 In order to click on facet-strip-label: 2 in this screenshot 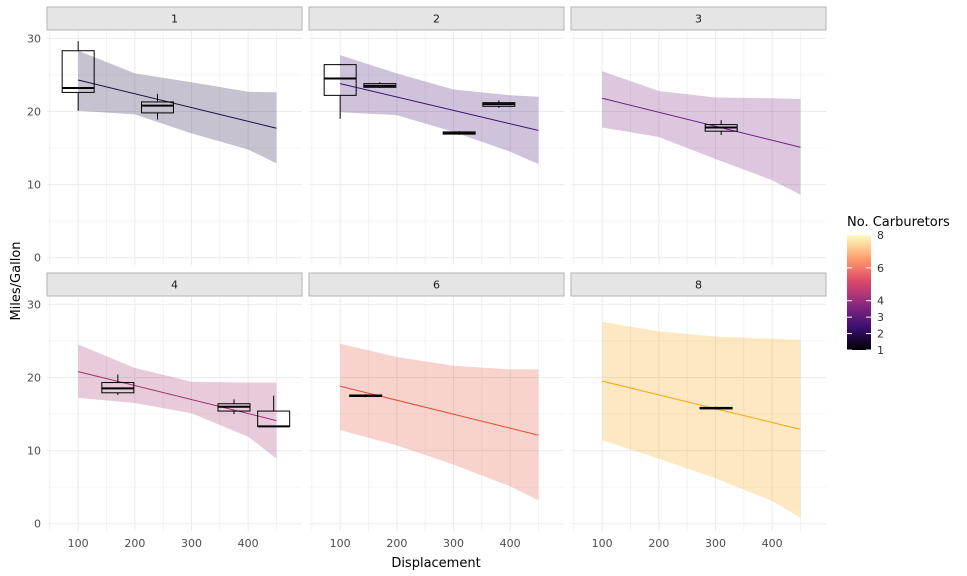, I will do `click(436, 19)`.